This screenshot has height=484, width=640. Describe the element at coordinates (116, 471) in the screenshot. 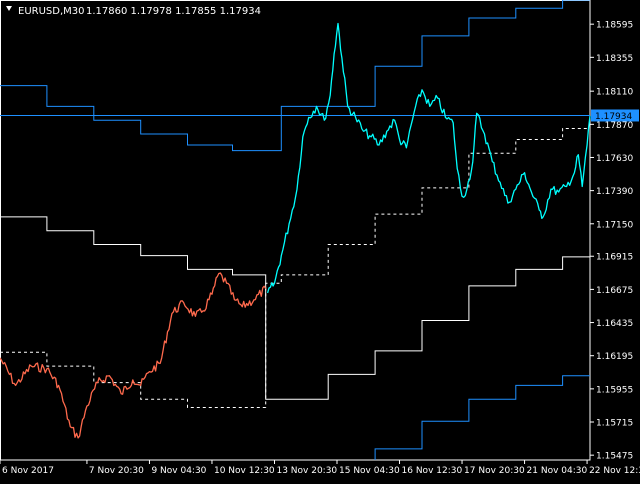

I see `x-tick-label: 7 Nov 20:30` at that location.